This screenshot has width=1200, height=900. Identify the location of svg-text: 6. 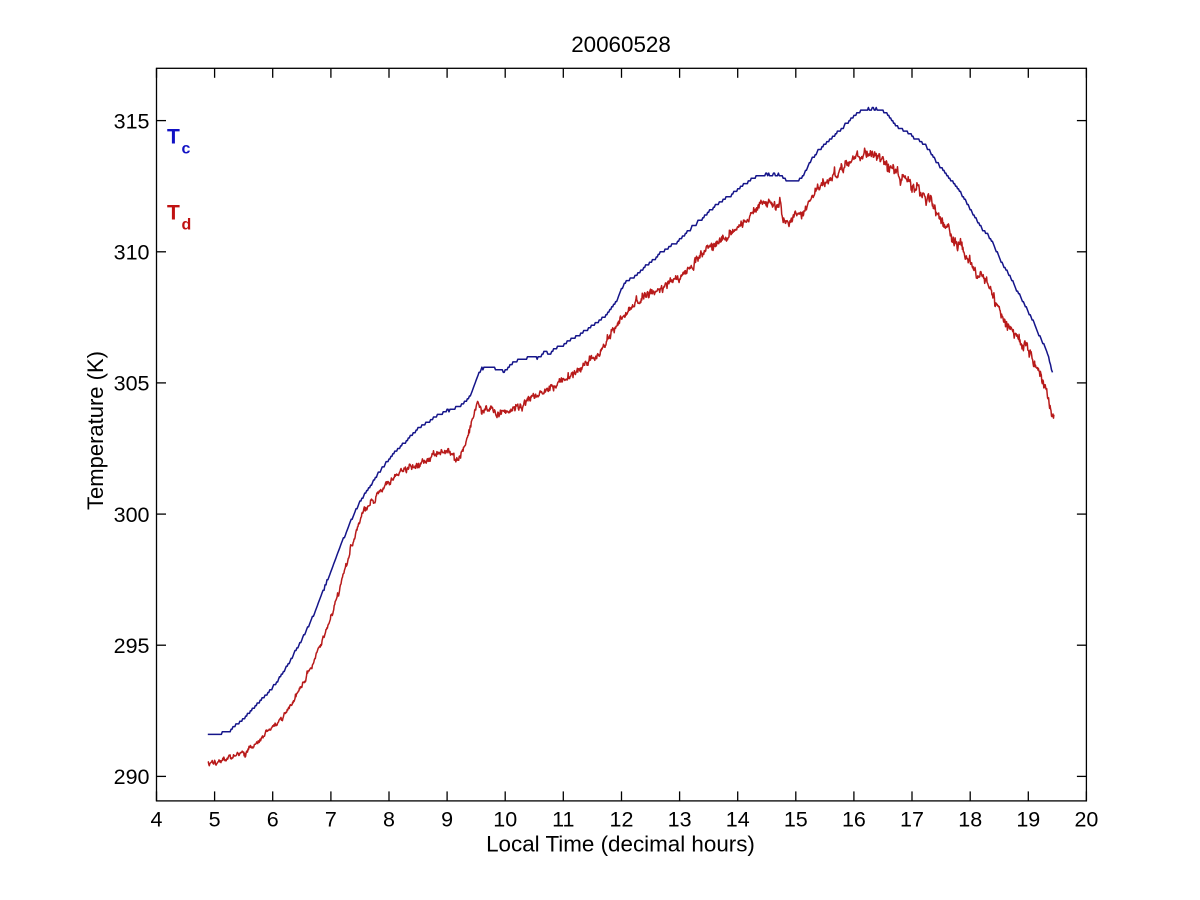
(273, 820).